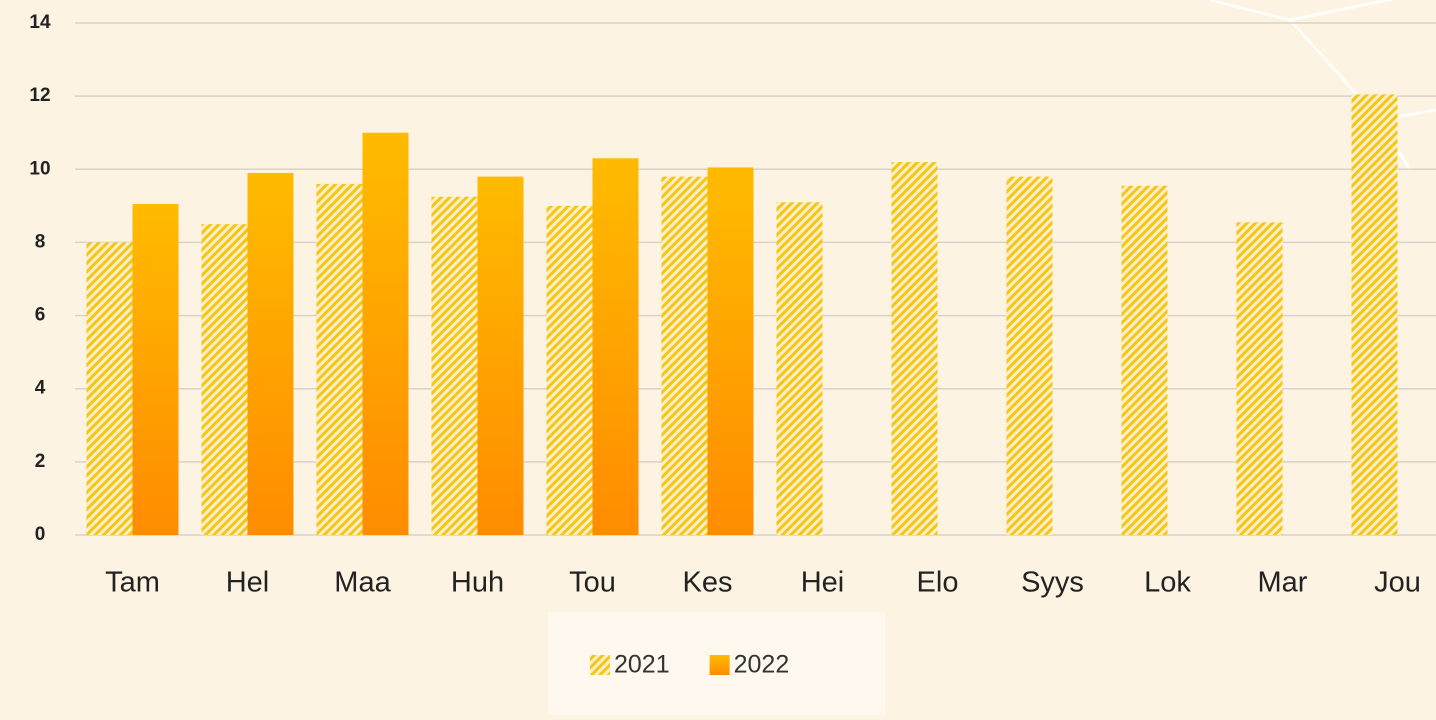 The width and height of the screenshot is (1436, 720). What do you see at coordinates (248, 583) in the screenshot?
I see `x-tick-label: Hel` at bounding box center [248, 583].